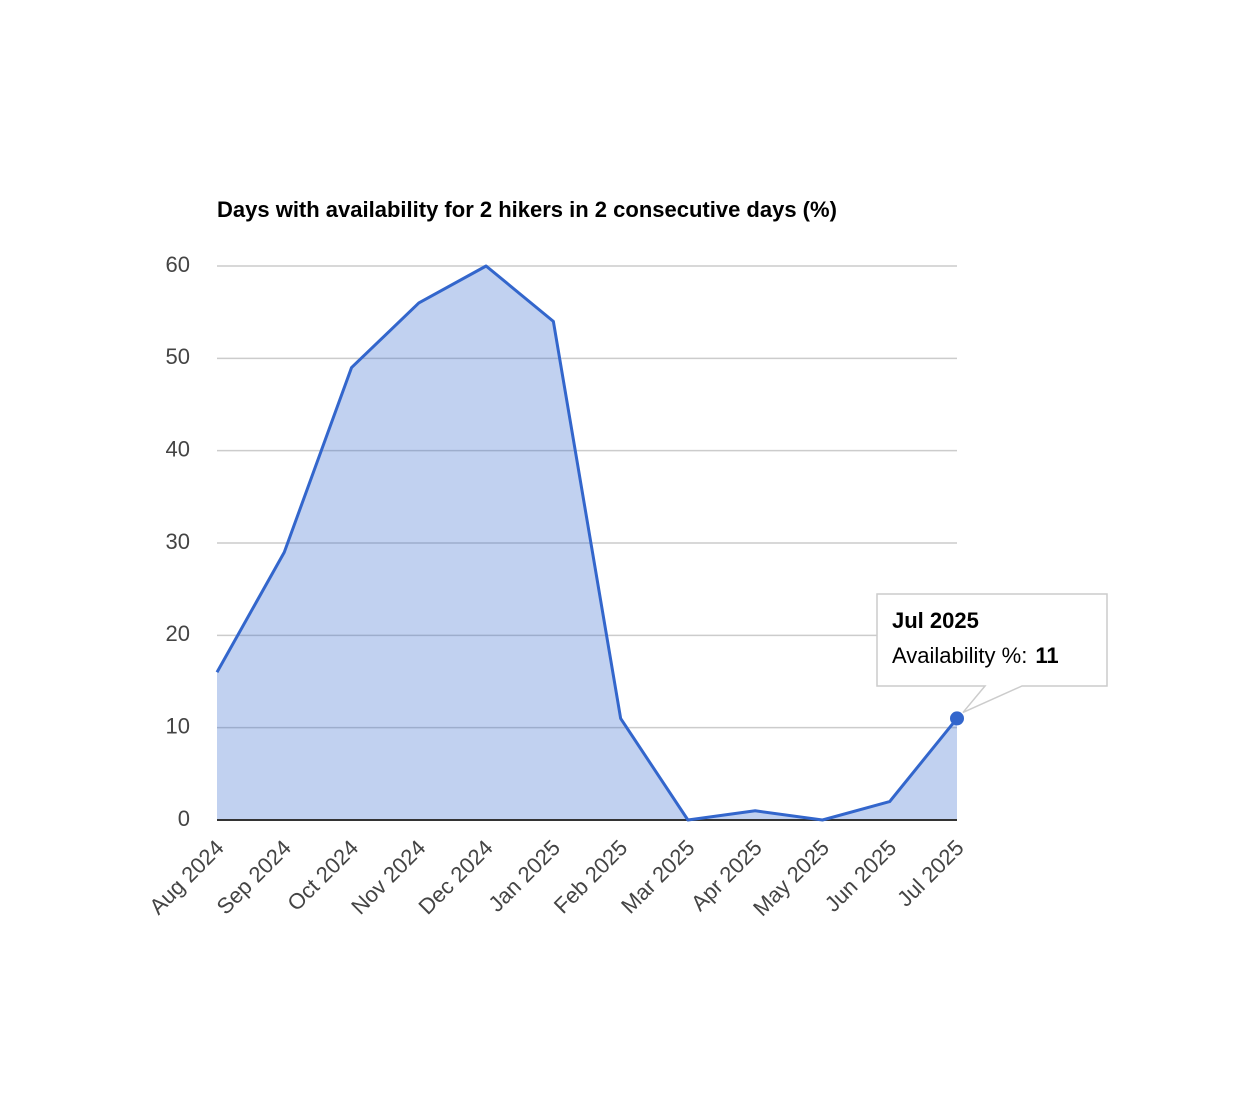 The width and height of the screenshot is (1236, 1100). What do you see at coordinates (930, 873) in the screenshot?
I see `x-tick-label: Jul 2025` at bounding box center [930, 873].